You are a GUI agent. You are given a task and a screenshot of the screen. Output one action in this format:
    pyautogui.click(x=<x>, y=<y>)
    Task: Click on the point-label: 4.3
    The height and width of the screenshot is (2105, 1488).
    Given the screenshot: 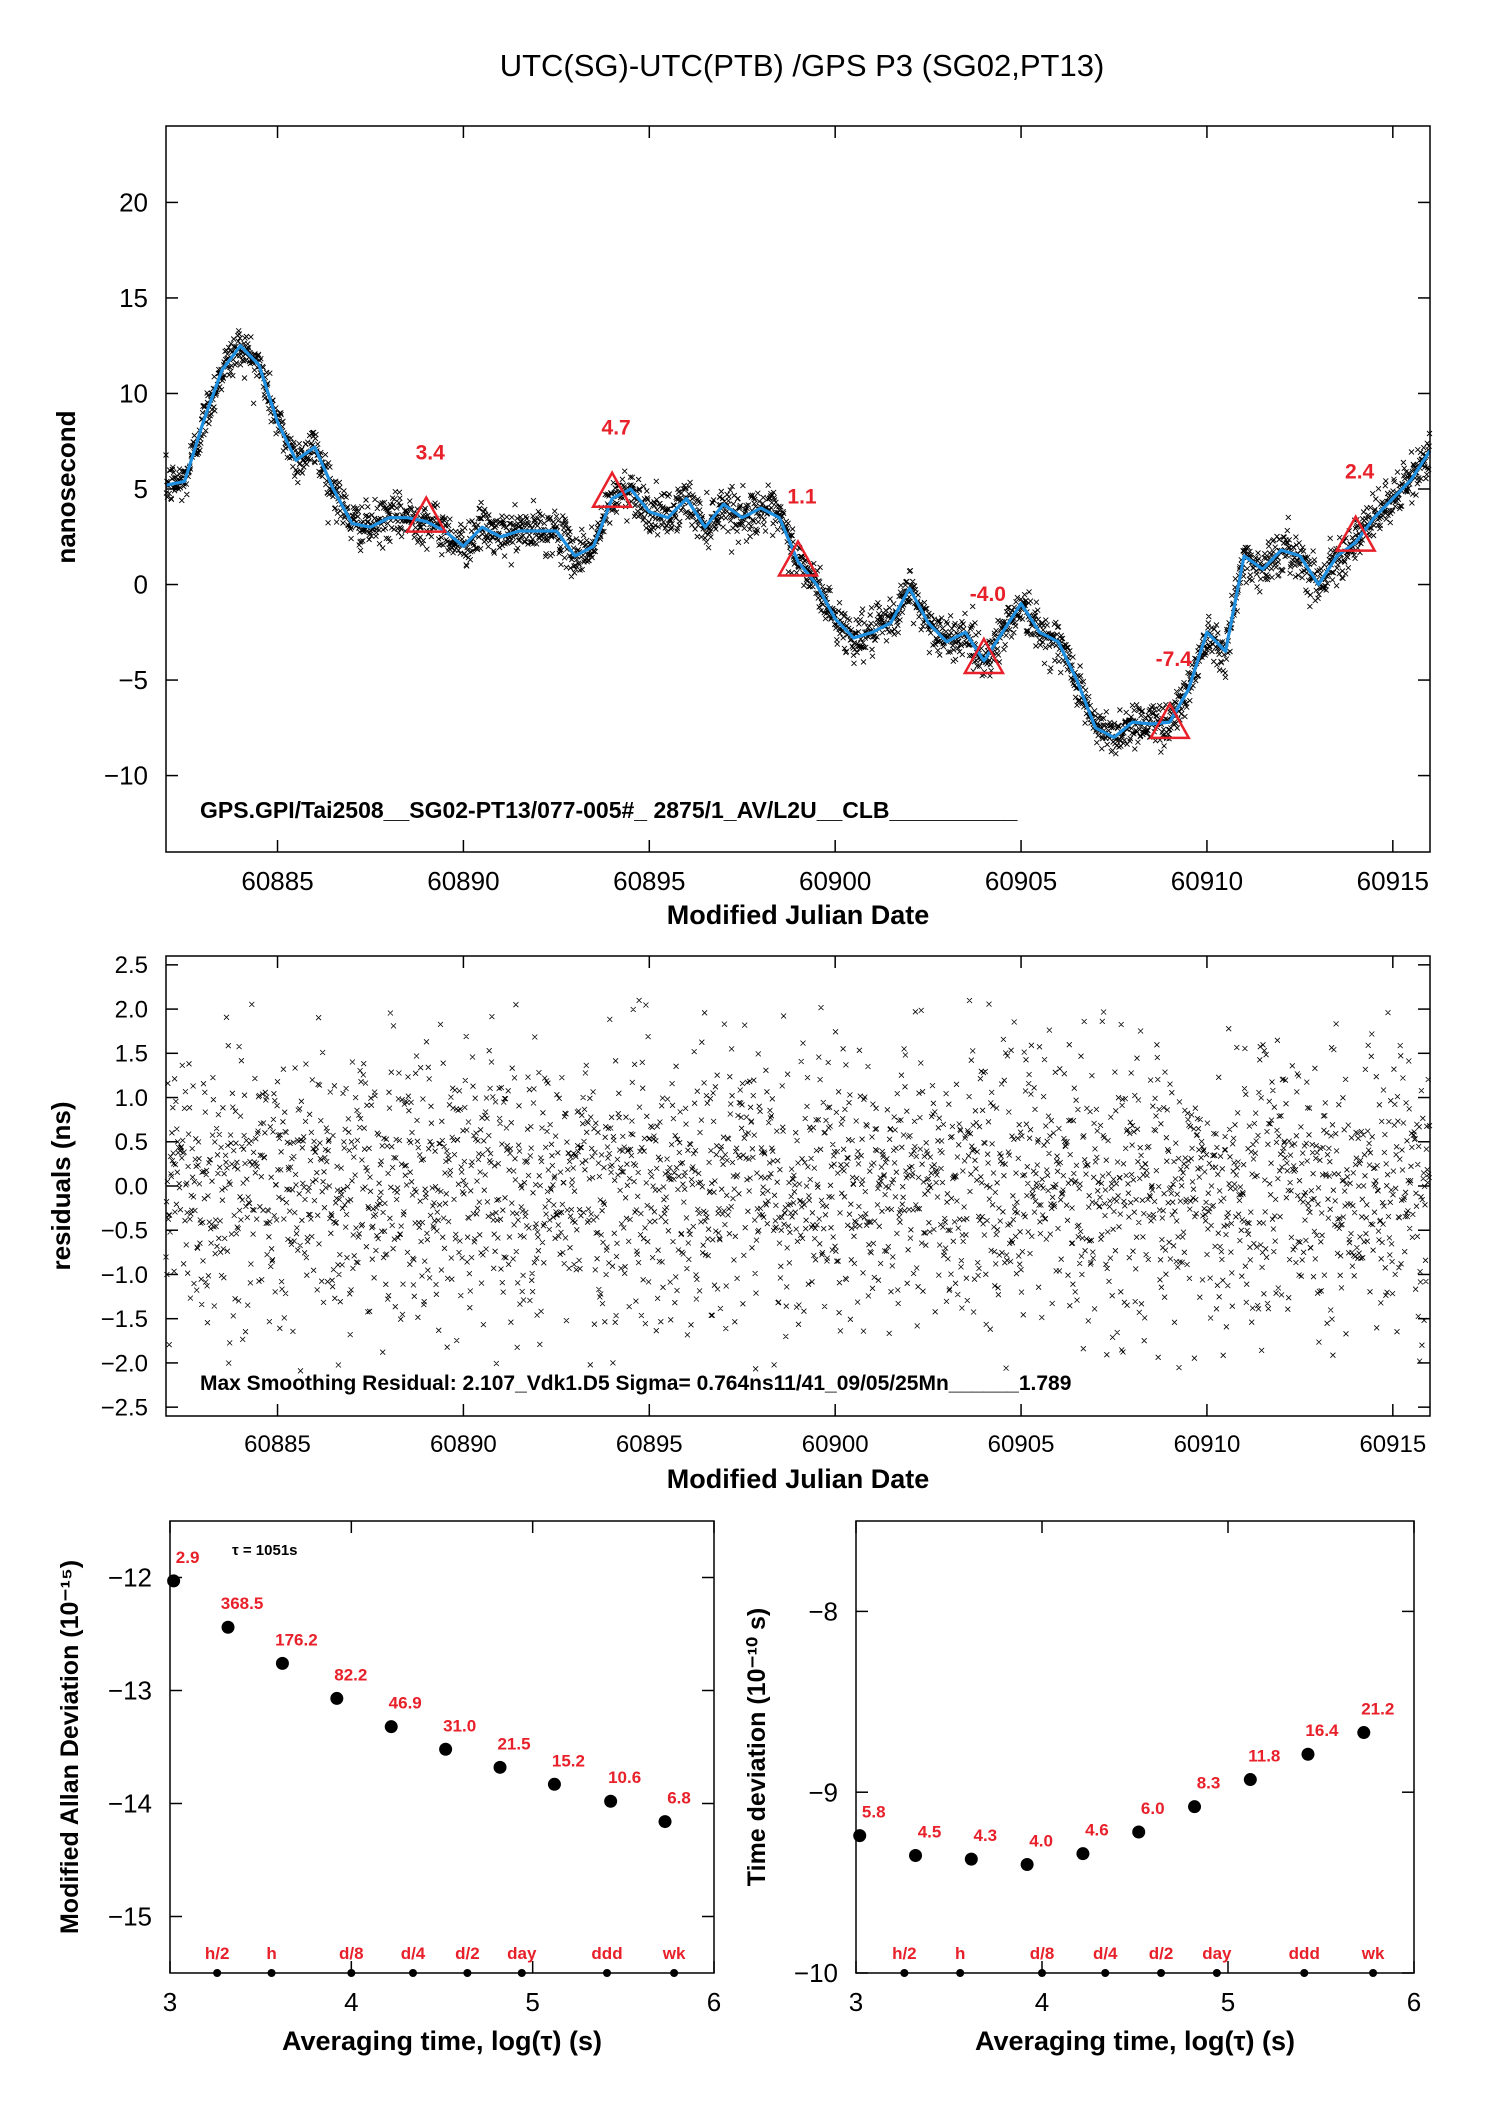 What is the action you would take?
    pyautogui.click(x=985, y=1835)
    